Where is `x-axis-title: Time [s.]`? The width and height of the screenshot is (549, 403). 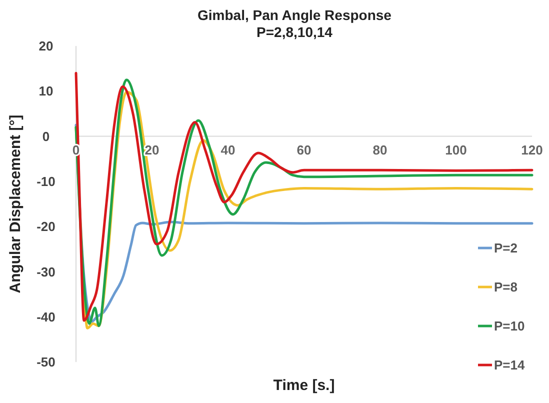 x-axis-title: Time [s.] is located at coordinates (304, 385).